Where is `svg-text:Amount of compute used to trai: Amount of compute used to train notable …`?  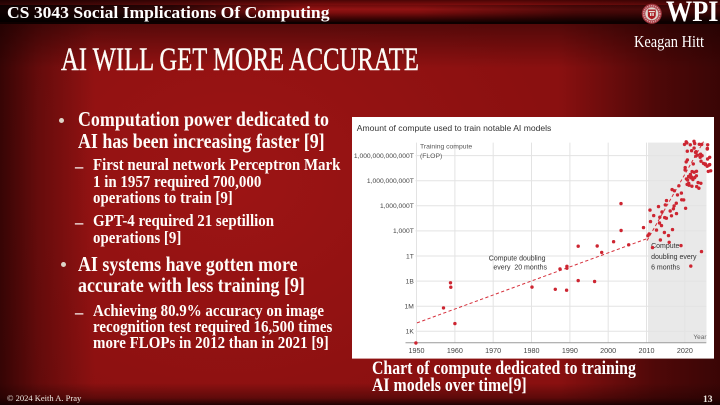
svg-text:Amount of compute used to trai: Amount of compute used to train notable … is located at coordinates (453, 128).